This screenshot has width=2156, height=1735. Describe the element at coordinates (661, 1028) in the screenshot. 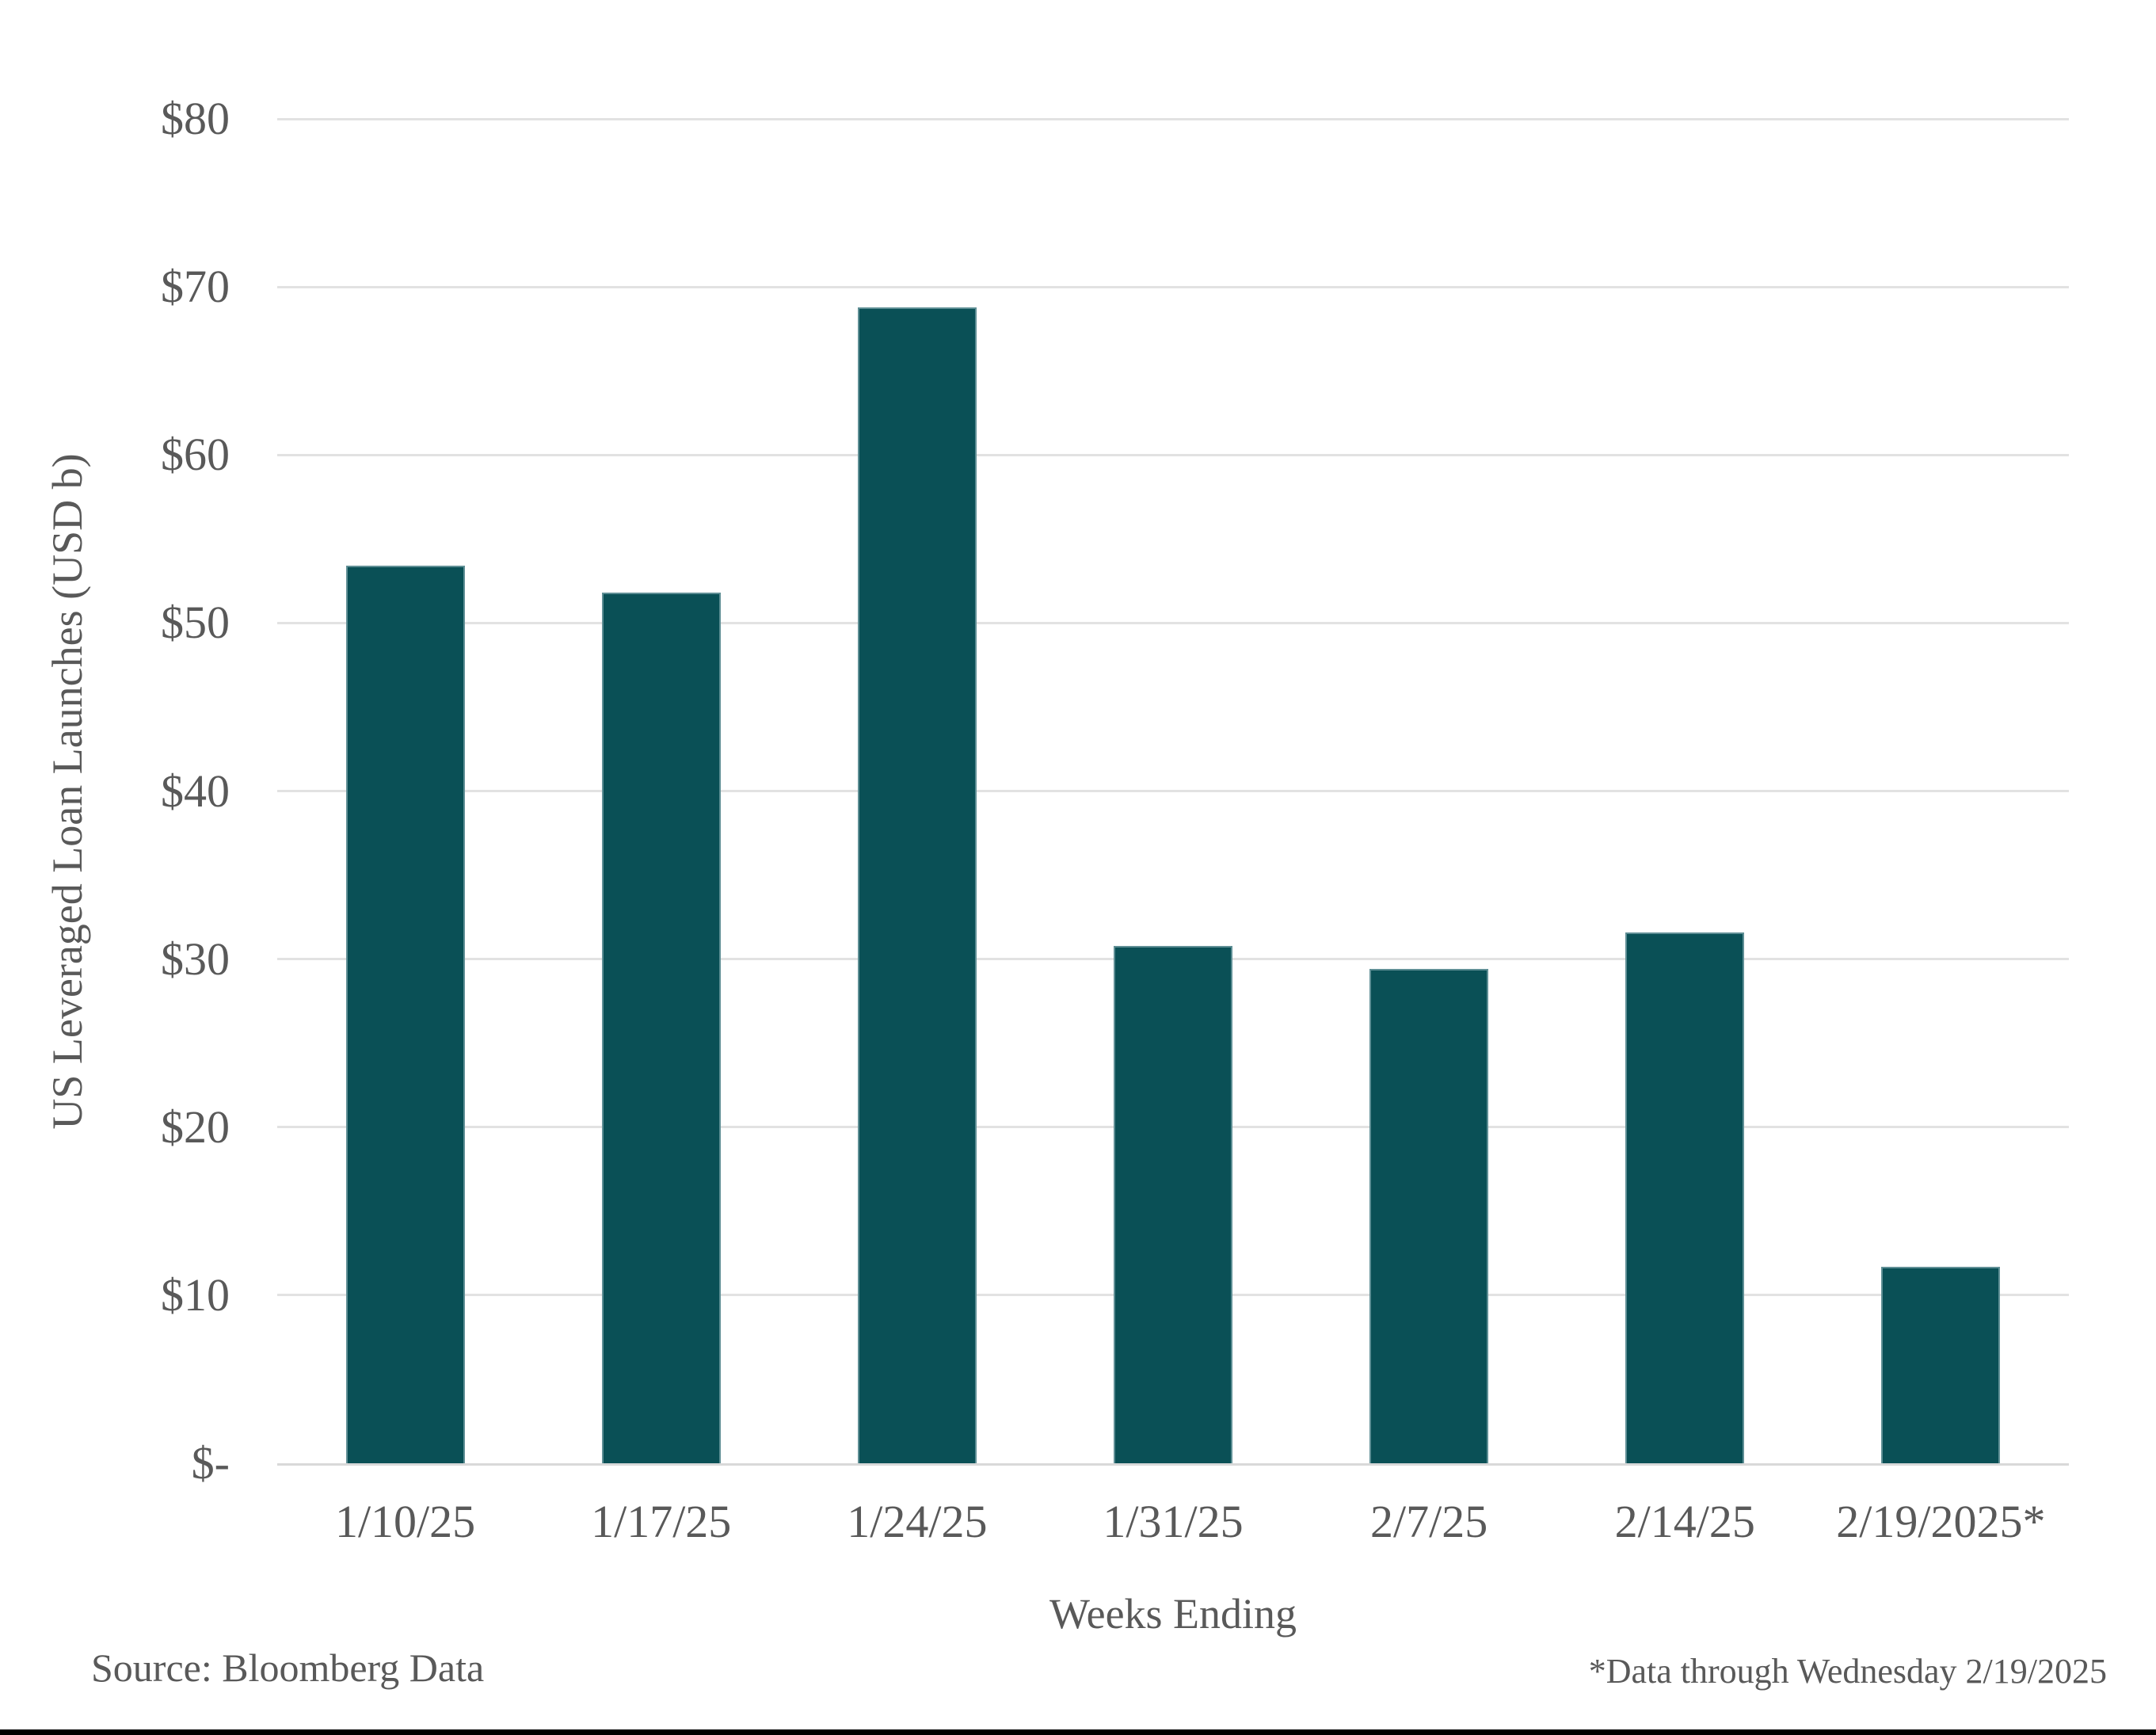

I see `bar-1/17/25` at that location.